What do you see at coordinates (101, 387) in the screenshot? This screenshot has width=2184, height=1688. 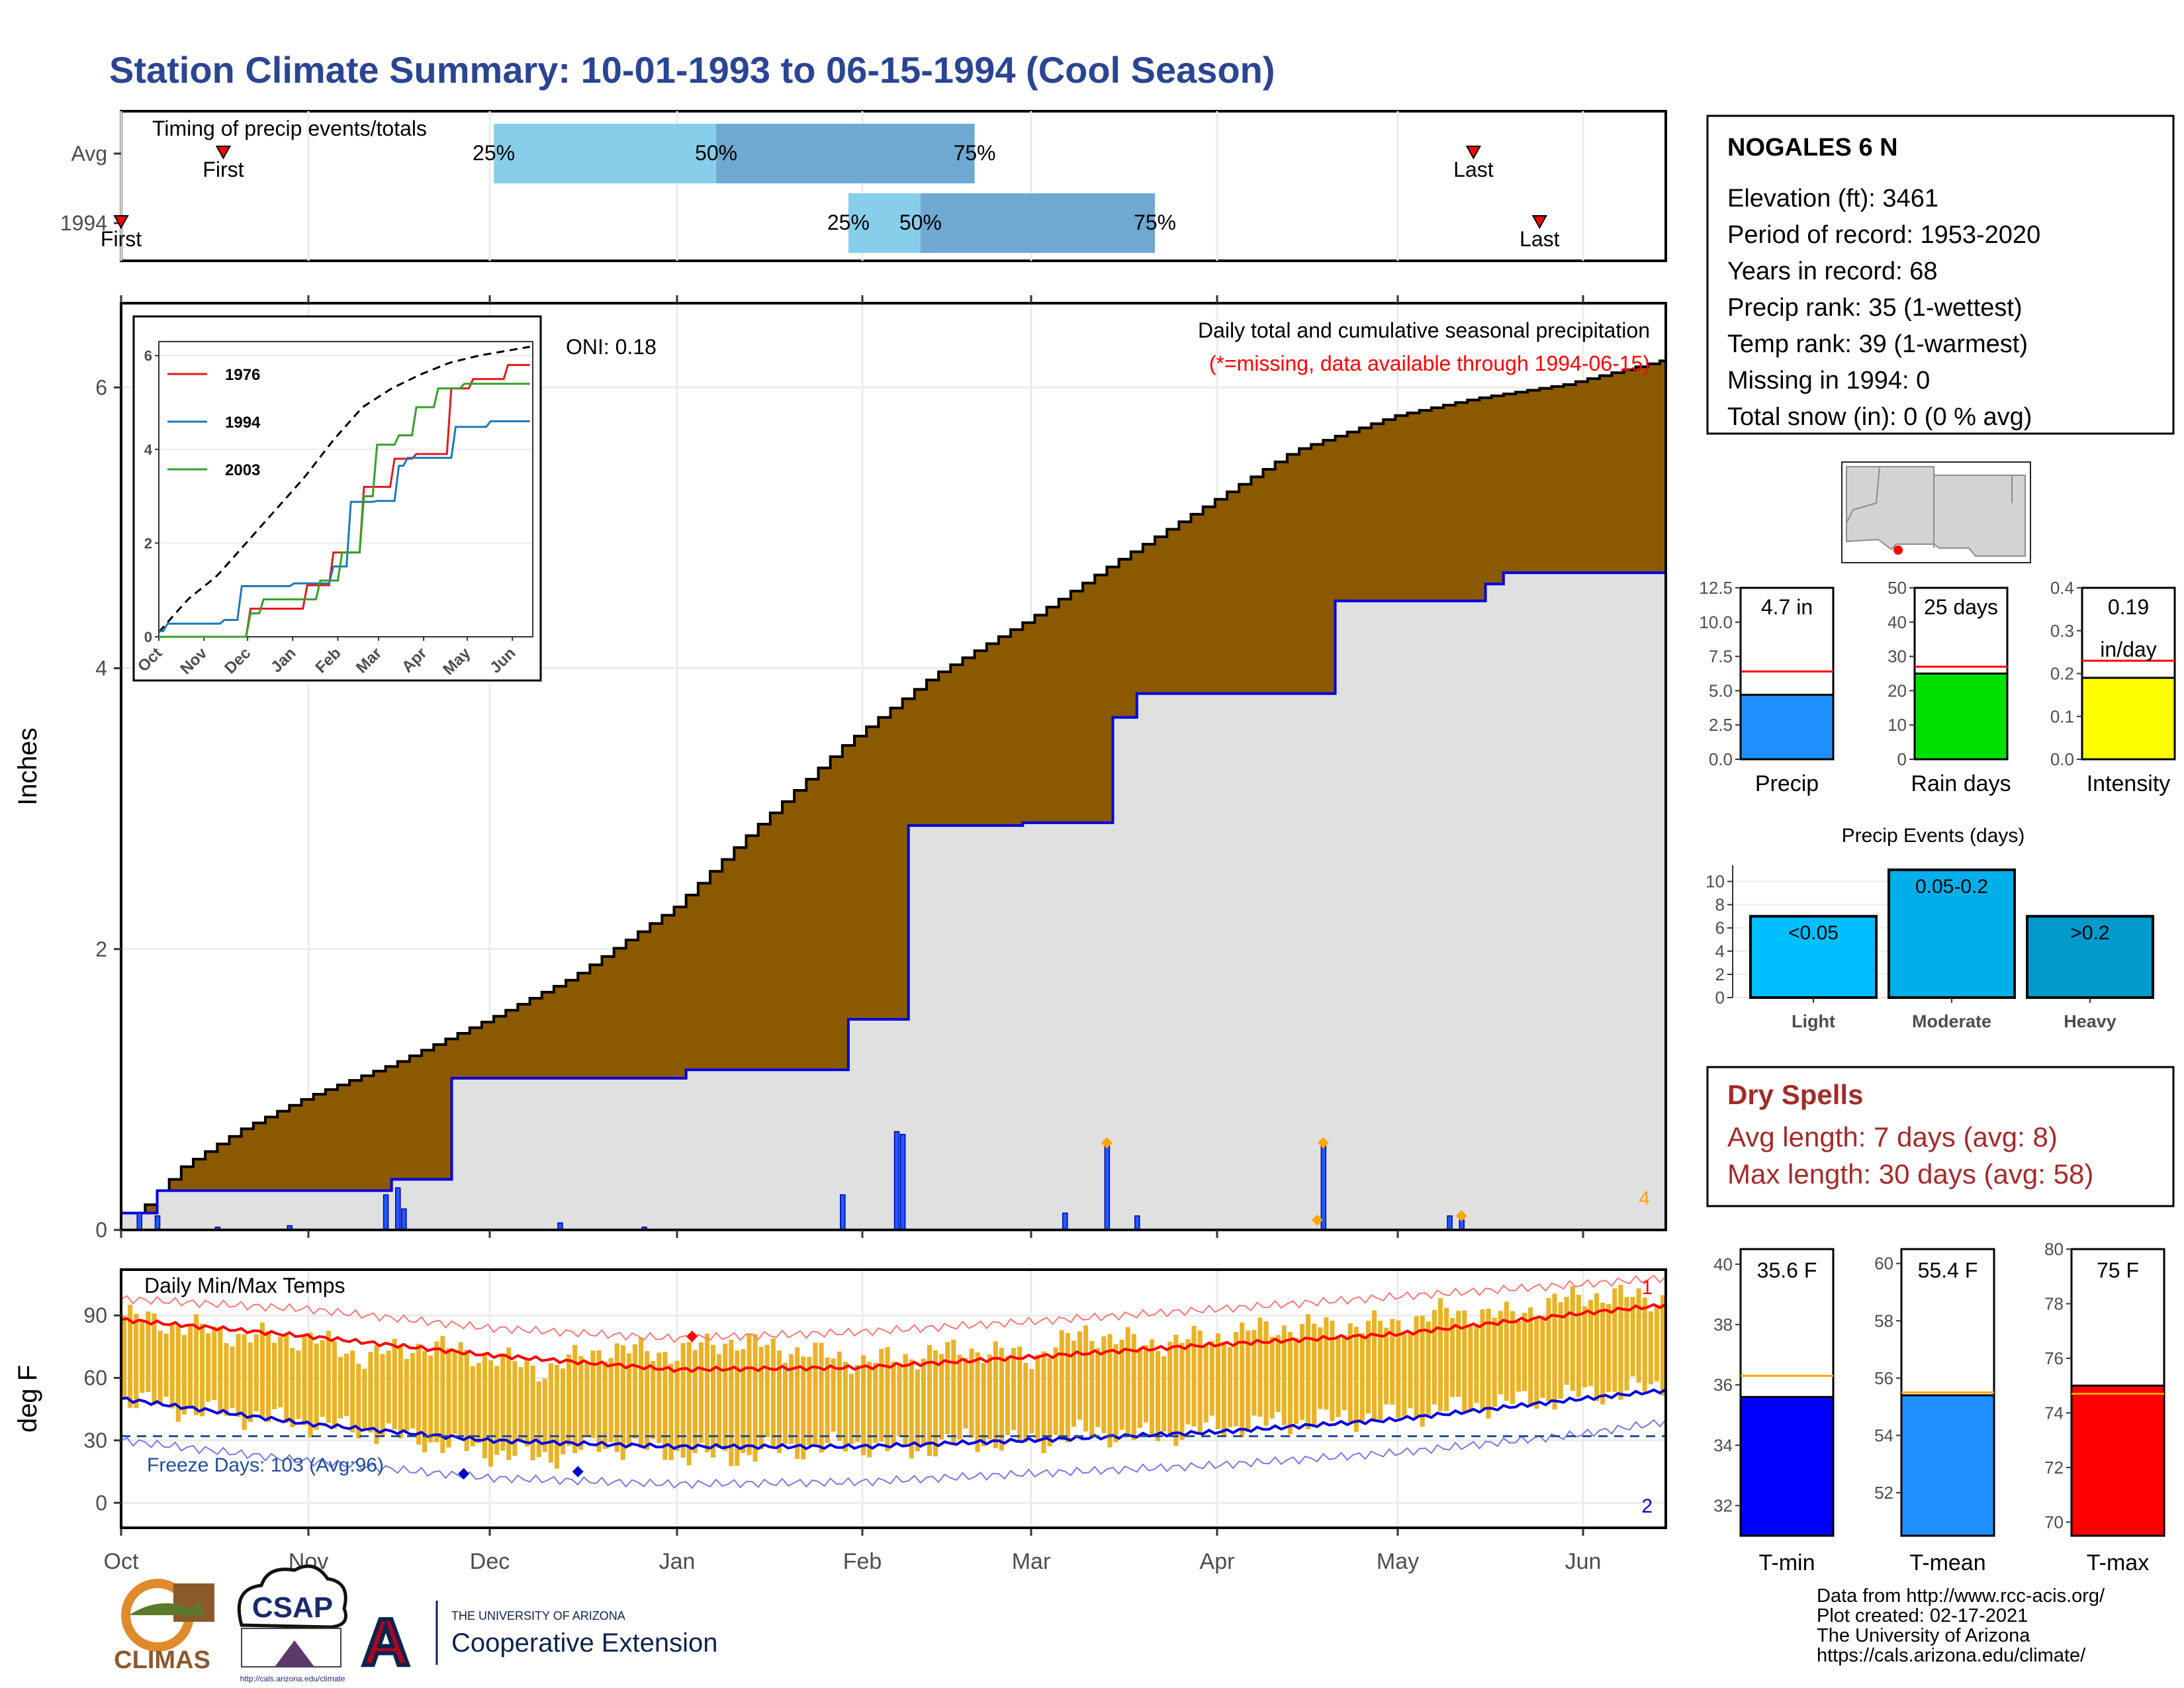 I see `precip-ytick-label: 6` at bounding box center [101, 387].